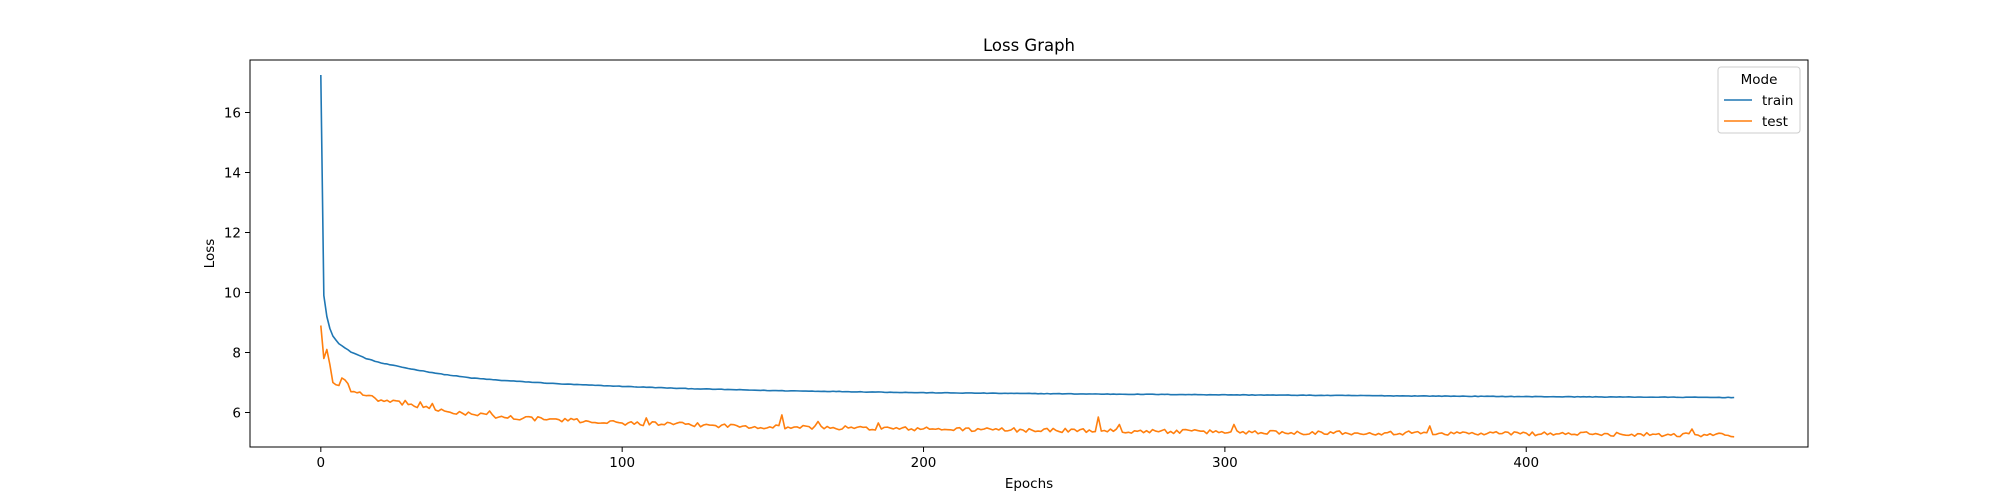 This screenshot has width=2000, height=500. I want to click on legend-label-train: train, so click(1777, 101).